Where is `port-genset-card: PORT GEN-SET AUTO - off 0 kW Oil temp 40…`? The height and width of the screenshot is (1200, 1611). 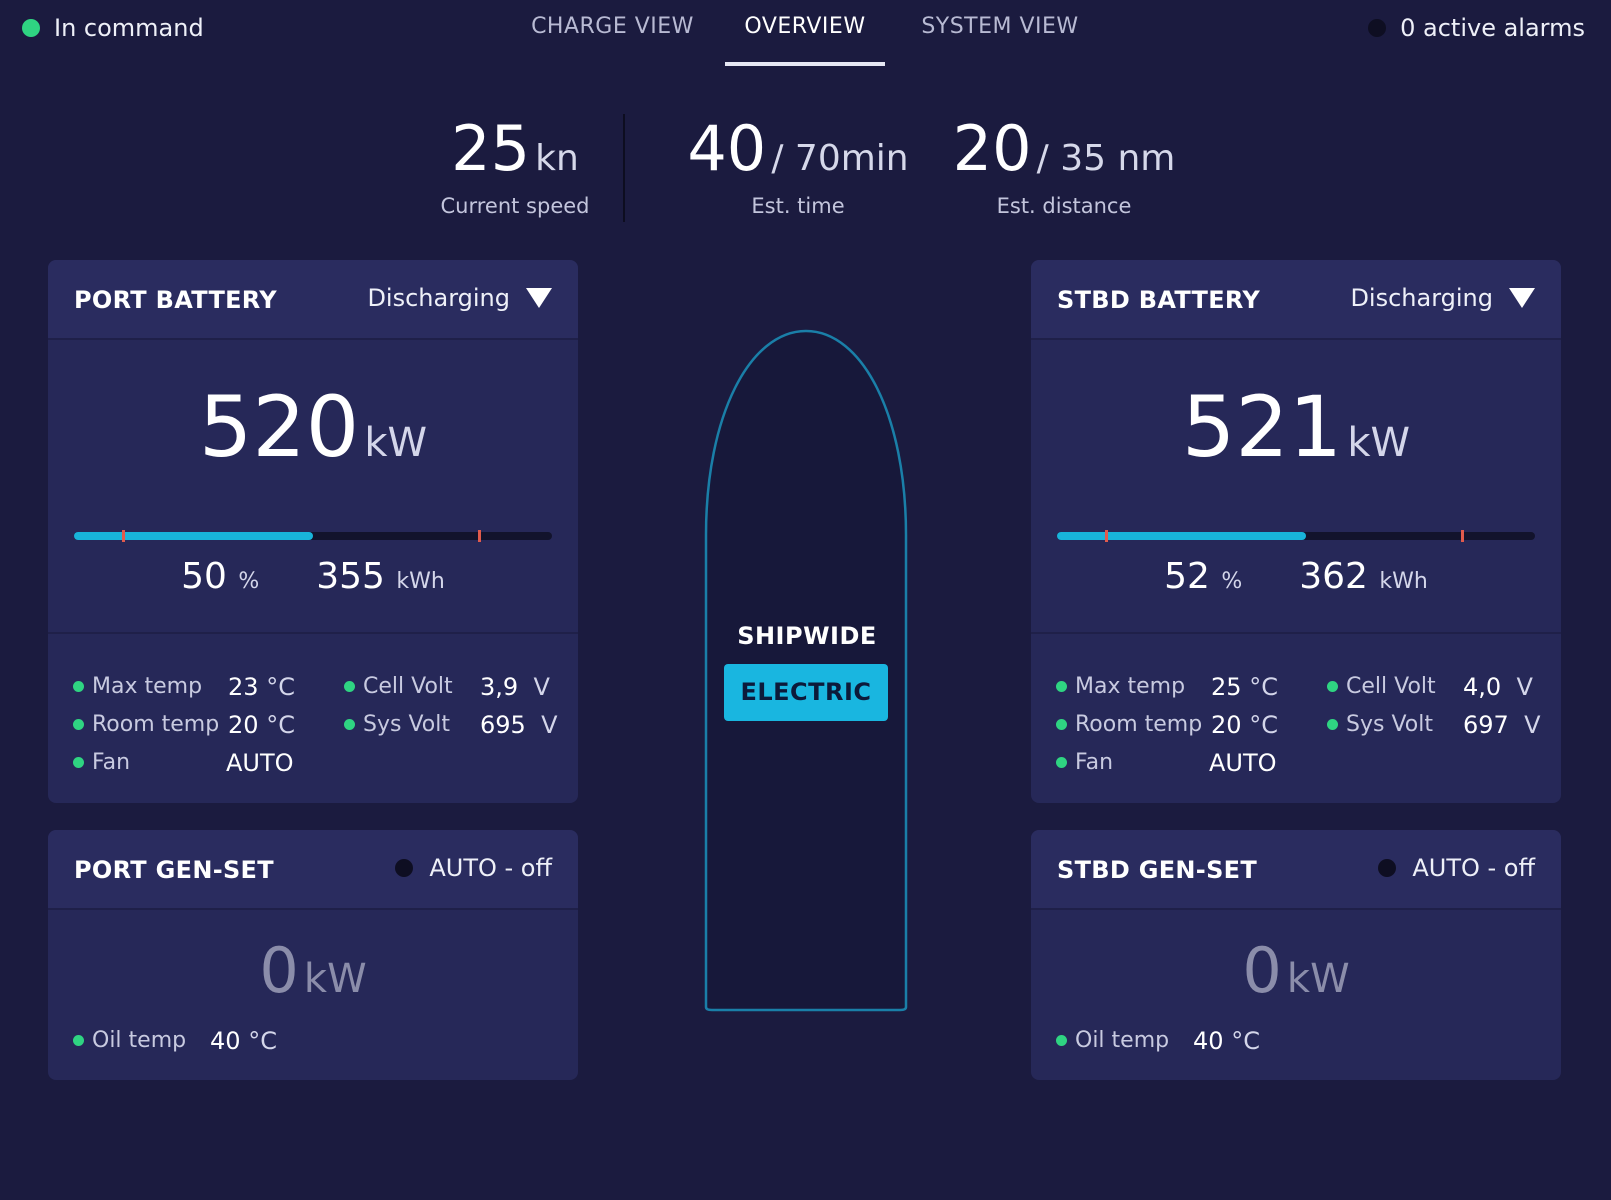 port-genset-card: PORT GEN-SET AUTO - off 0 kW Oil temp 40… is located at coordinates (313, 955).